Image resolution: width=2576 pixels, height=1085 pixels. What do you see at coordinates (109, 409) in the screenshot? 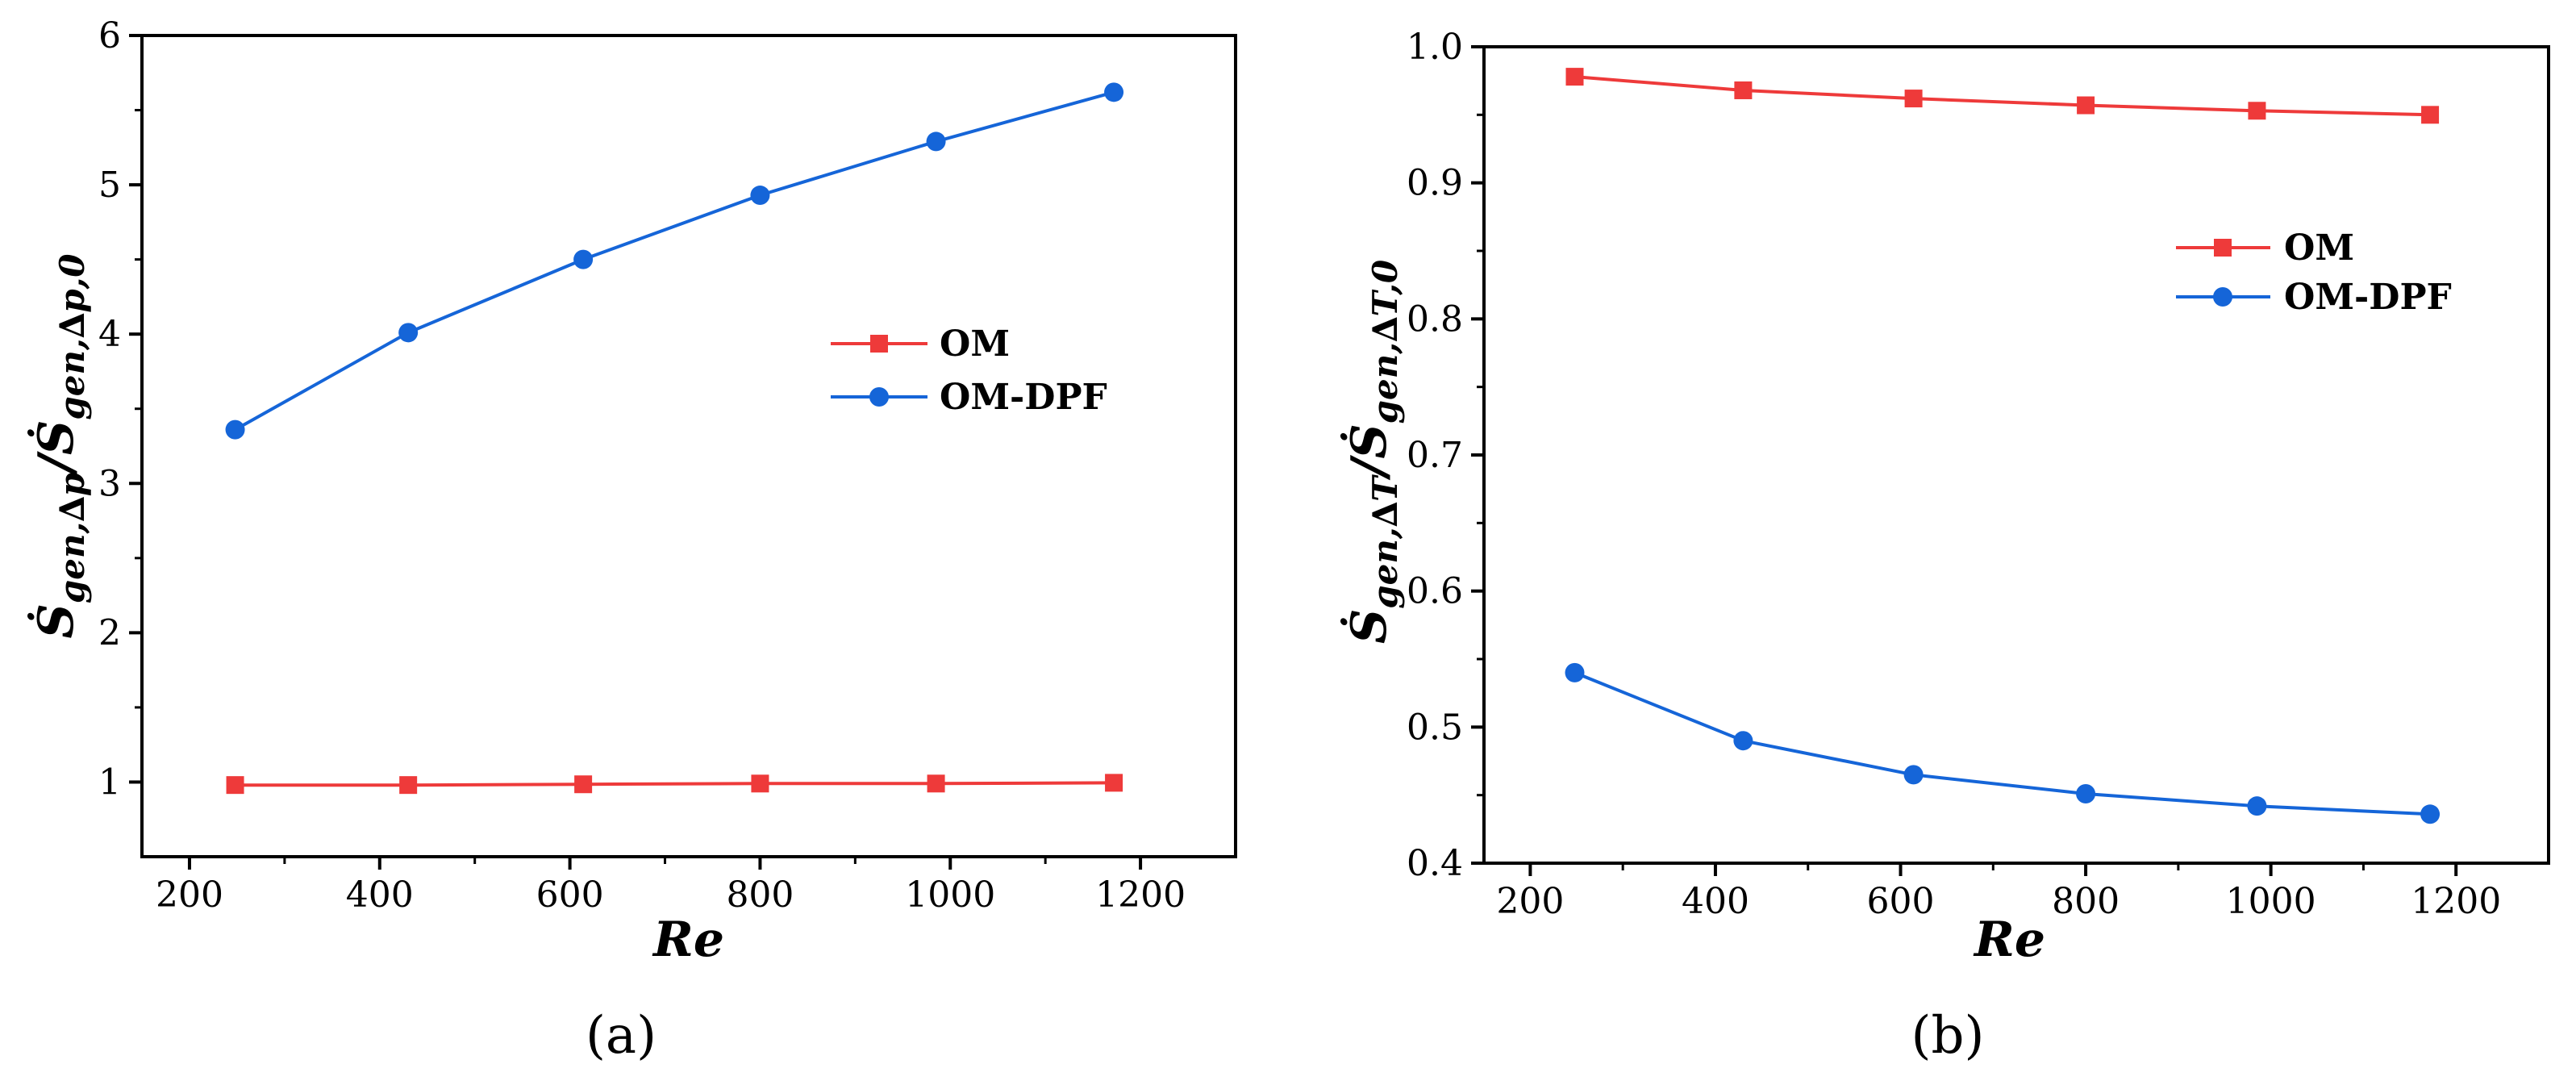
I see `y-tick-labels: 1 2 3 4 5 6` at bounding box center [109, 409].